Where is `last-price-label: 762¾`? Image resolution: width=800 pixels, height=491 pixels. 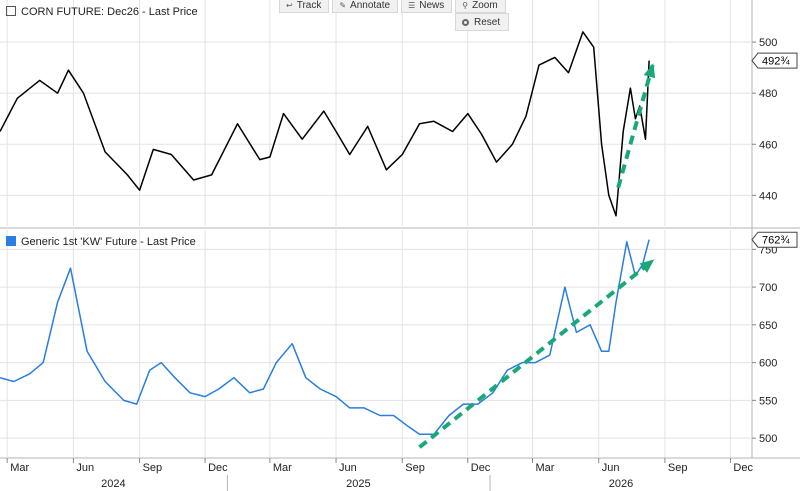
last-price-label: 762¾ is located at coordinates (776, 241).